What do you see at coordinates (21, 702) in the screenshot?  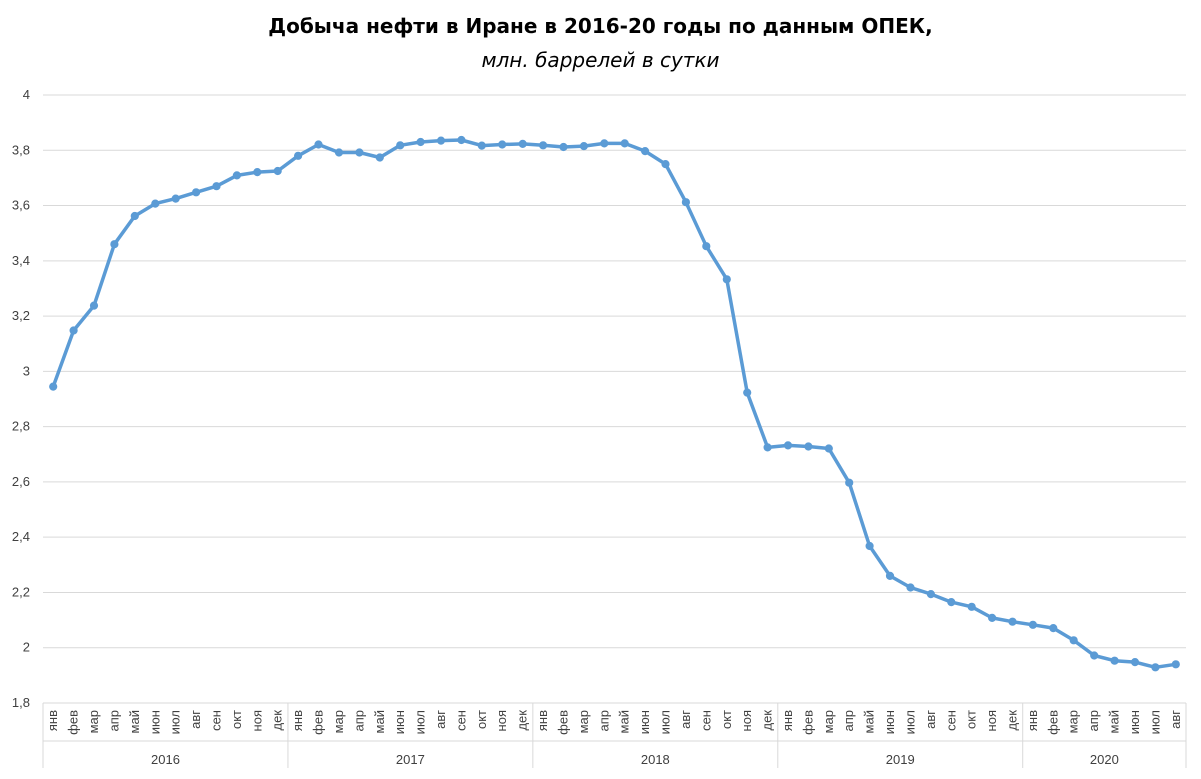 I see `y-tick-label: 1,8` at bounding box center [21, 702].